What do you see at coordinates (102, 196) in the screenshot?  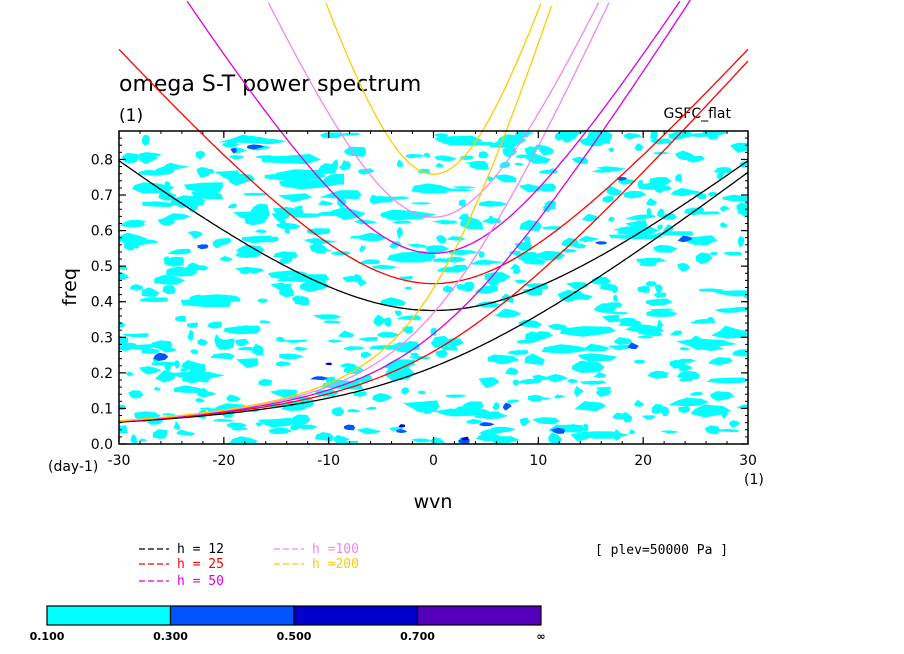 I see `y-tick-label: 0.7` at bounding box center [102, 196].